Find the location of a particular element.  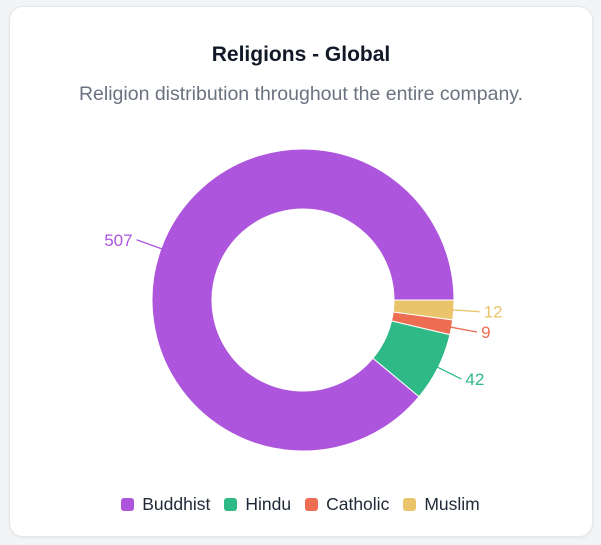

legend-item-buddhist: Buddhist is located at coordinates (165, 504).